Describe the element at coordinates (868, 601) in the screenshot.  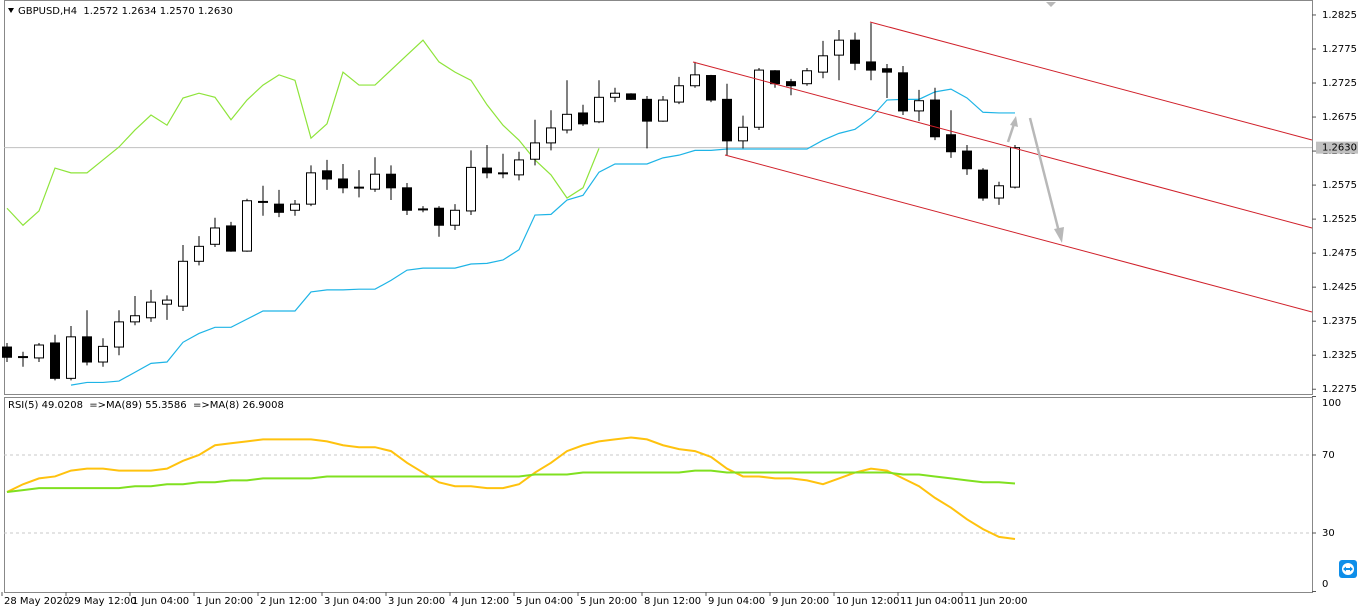
I see `x-tick-label: 10 Jun 12:00` at that location.